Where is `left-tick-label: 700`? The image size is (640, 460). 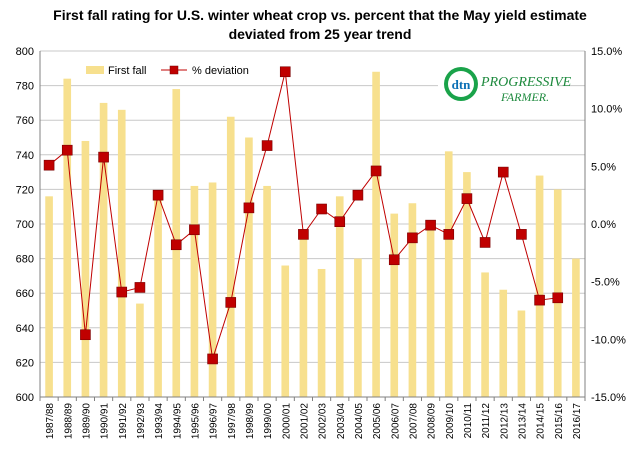 left-tick-label: 700 is located at coordinates (25, 225).